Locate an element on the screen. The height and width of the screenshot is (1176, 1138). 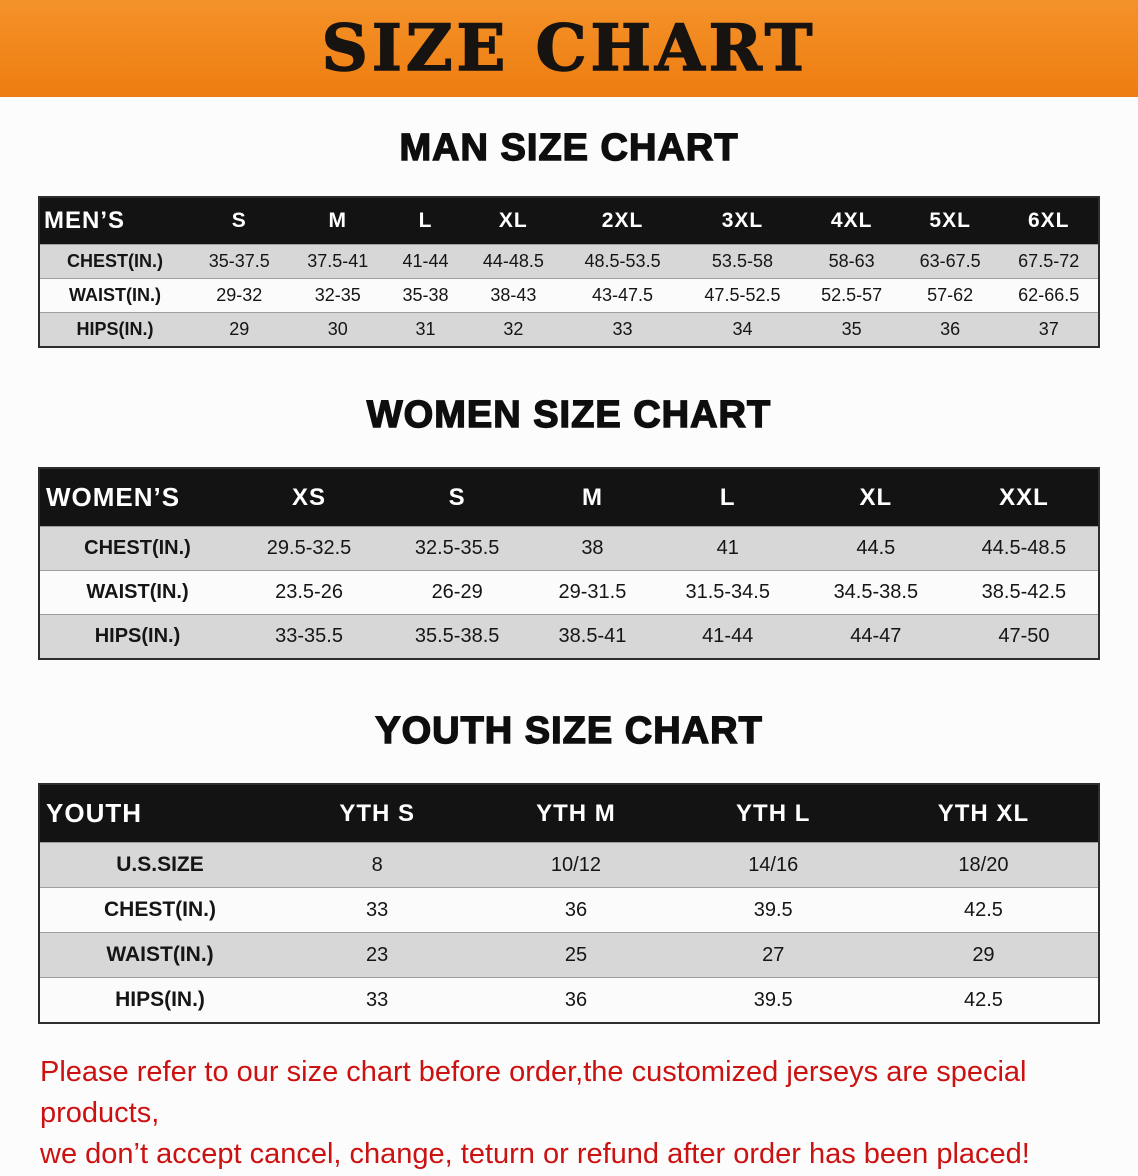
size-header-cell: YTH XL is located at coordinates (983, 814).